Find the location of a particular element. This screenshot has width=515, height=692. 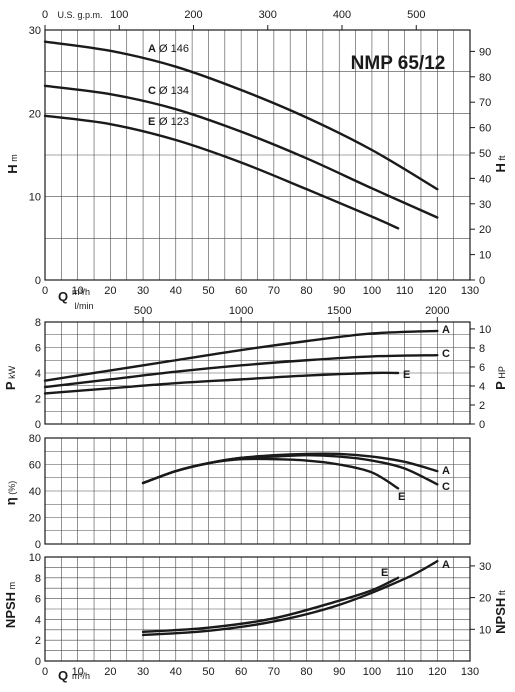

lmin-tick-label: 1000 is located at coordinates (241, 311).